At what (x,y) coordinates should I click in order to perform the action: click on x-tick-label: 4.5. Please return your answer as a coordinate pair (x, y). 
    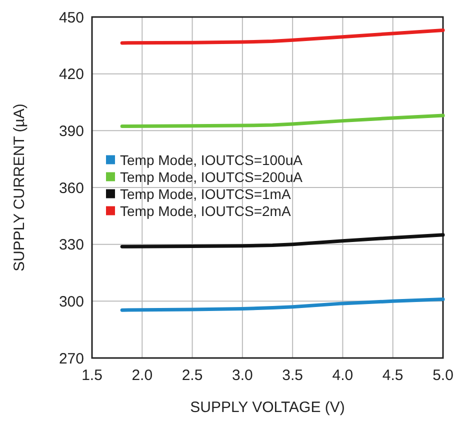
    Looking at the image, I should click on (393, 375).